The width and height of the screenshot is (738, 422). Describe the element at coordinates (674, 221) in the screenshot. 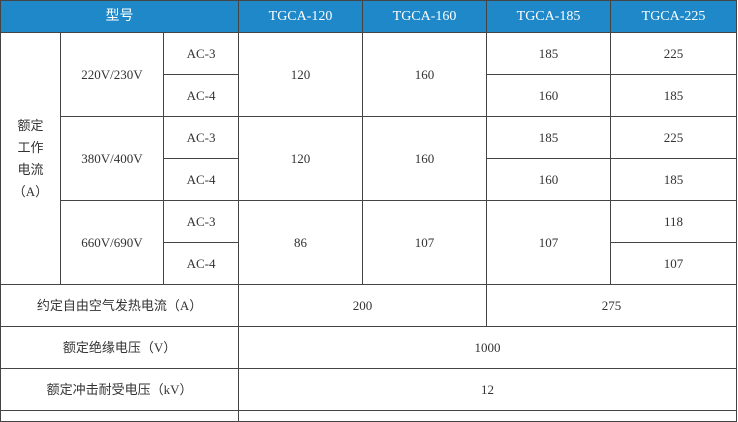

I see `value-cell: 118` at that location.